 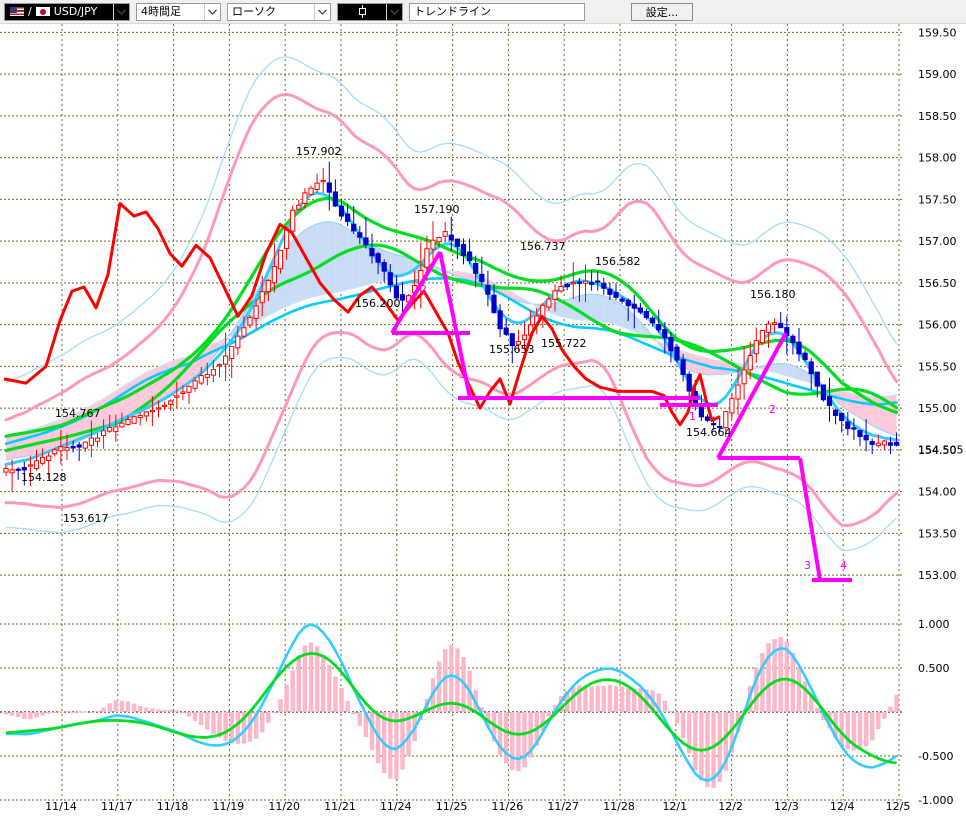 What do you see at coordinates (437, 209) in the screenshot?
I see `price-annotation: 157.190` at bounding box center [437, 209].